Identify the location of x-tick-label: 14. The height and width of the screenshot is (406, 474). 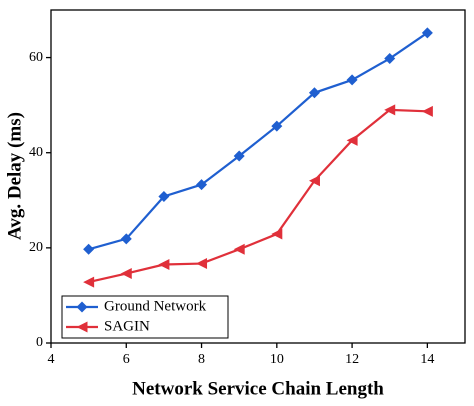
(427, 359).